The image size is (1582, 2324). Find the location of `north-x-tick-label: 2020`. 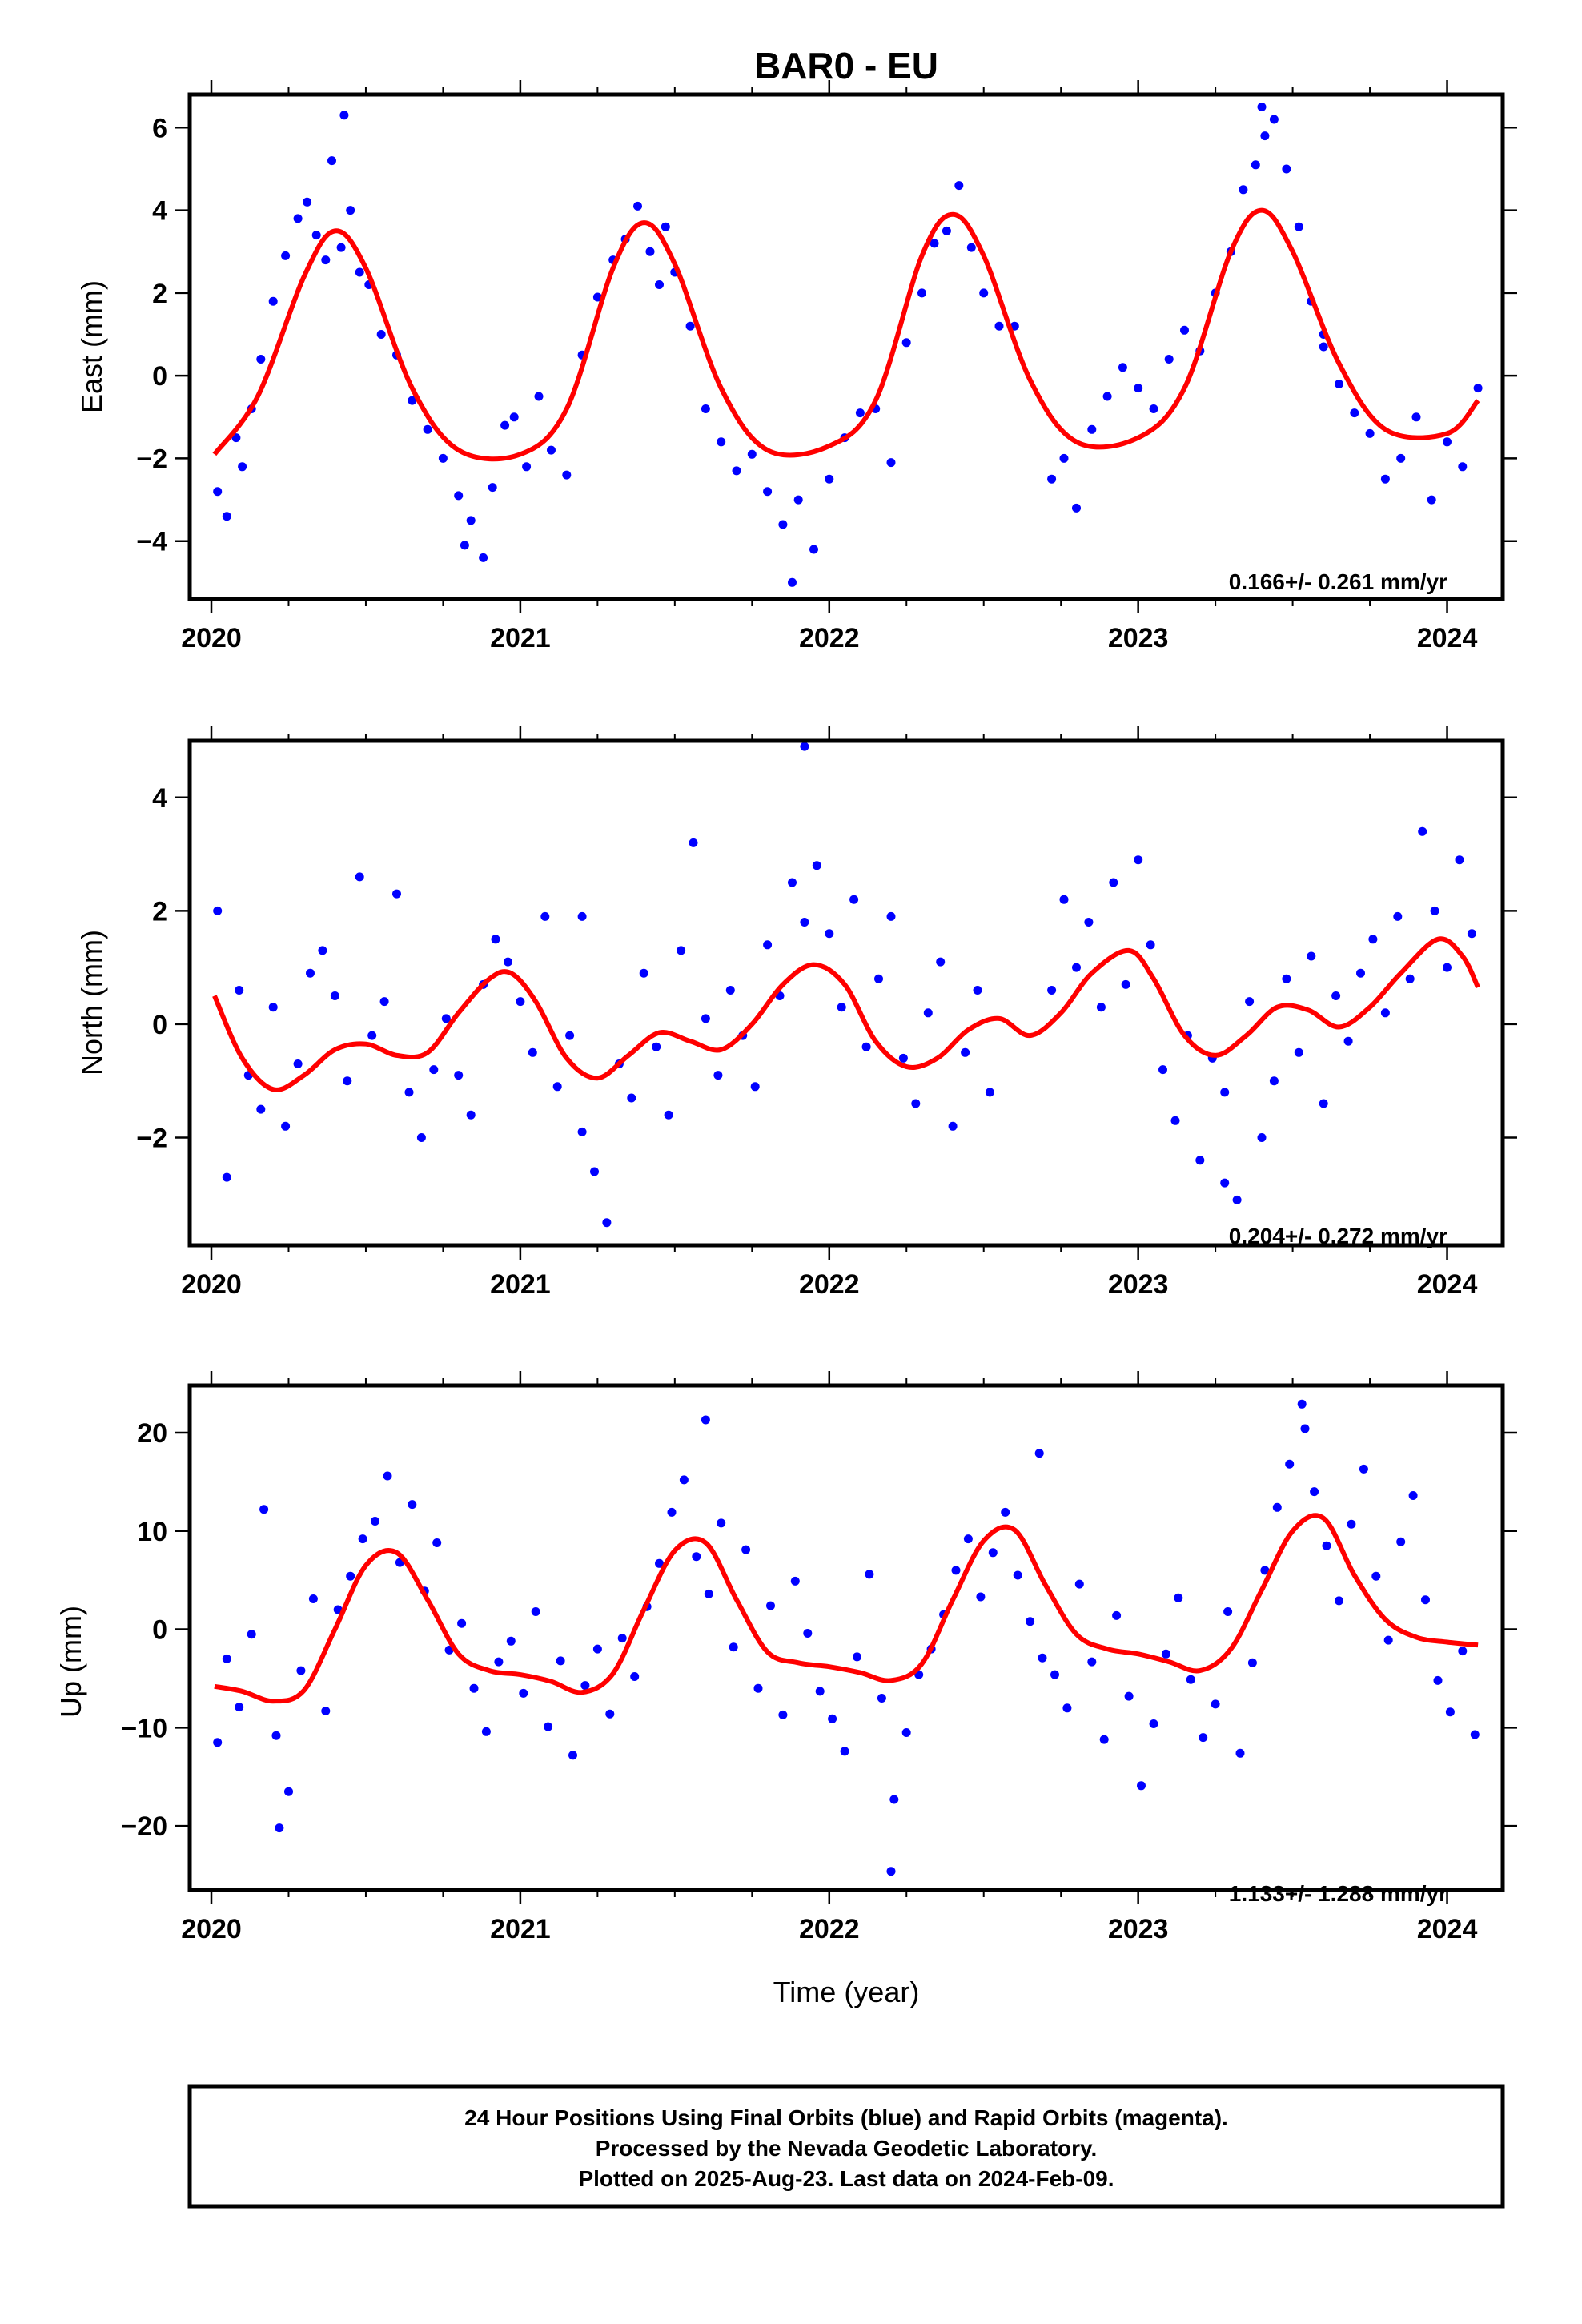

north-x-tick-label: 2020 is located at coordinates (211, 1284).